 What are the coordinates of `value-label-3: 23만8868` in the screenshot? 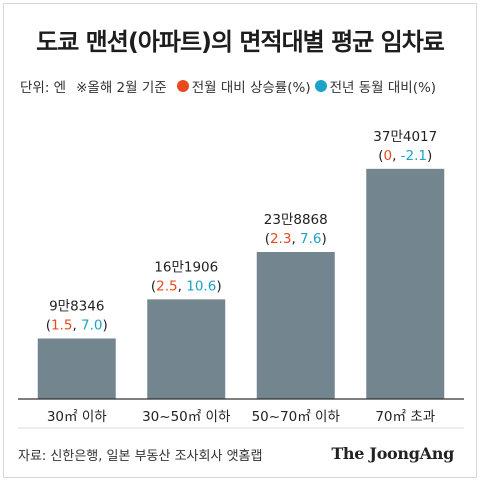 It's located at (296, 220).